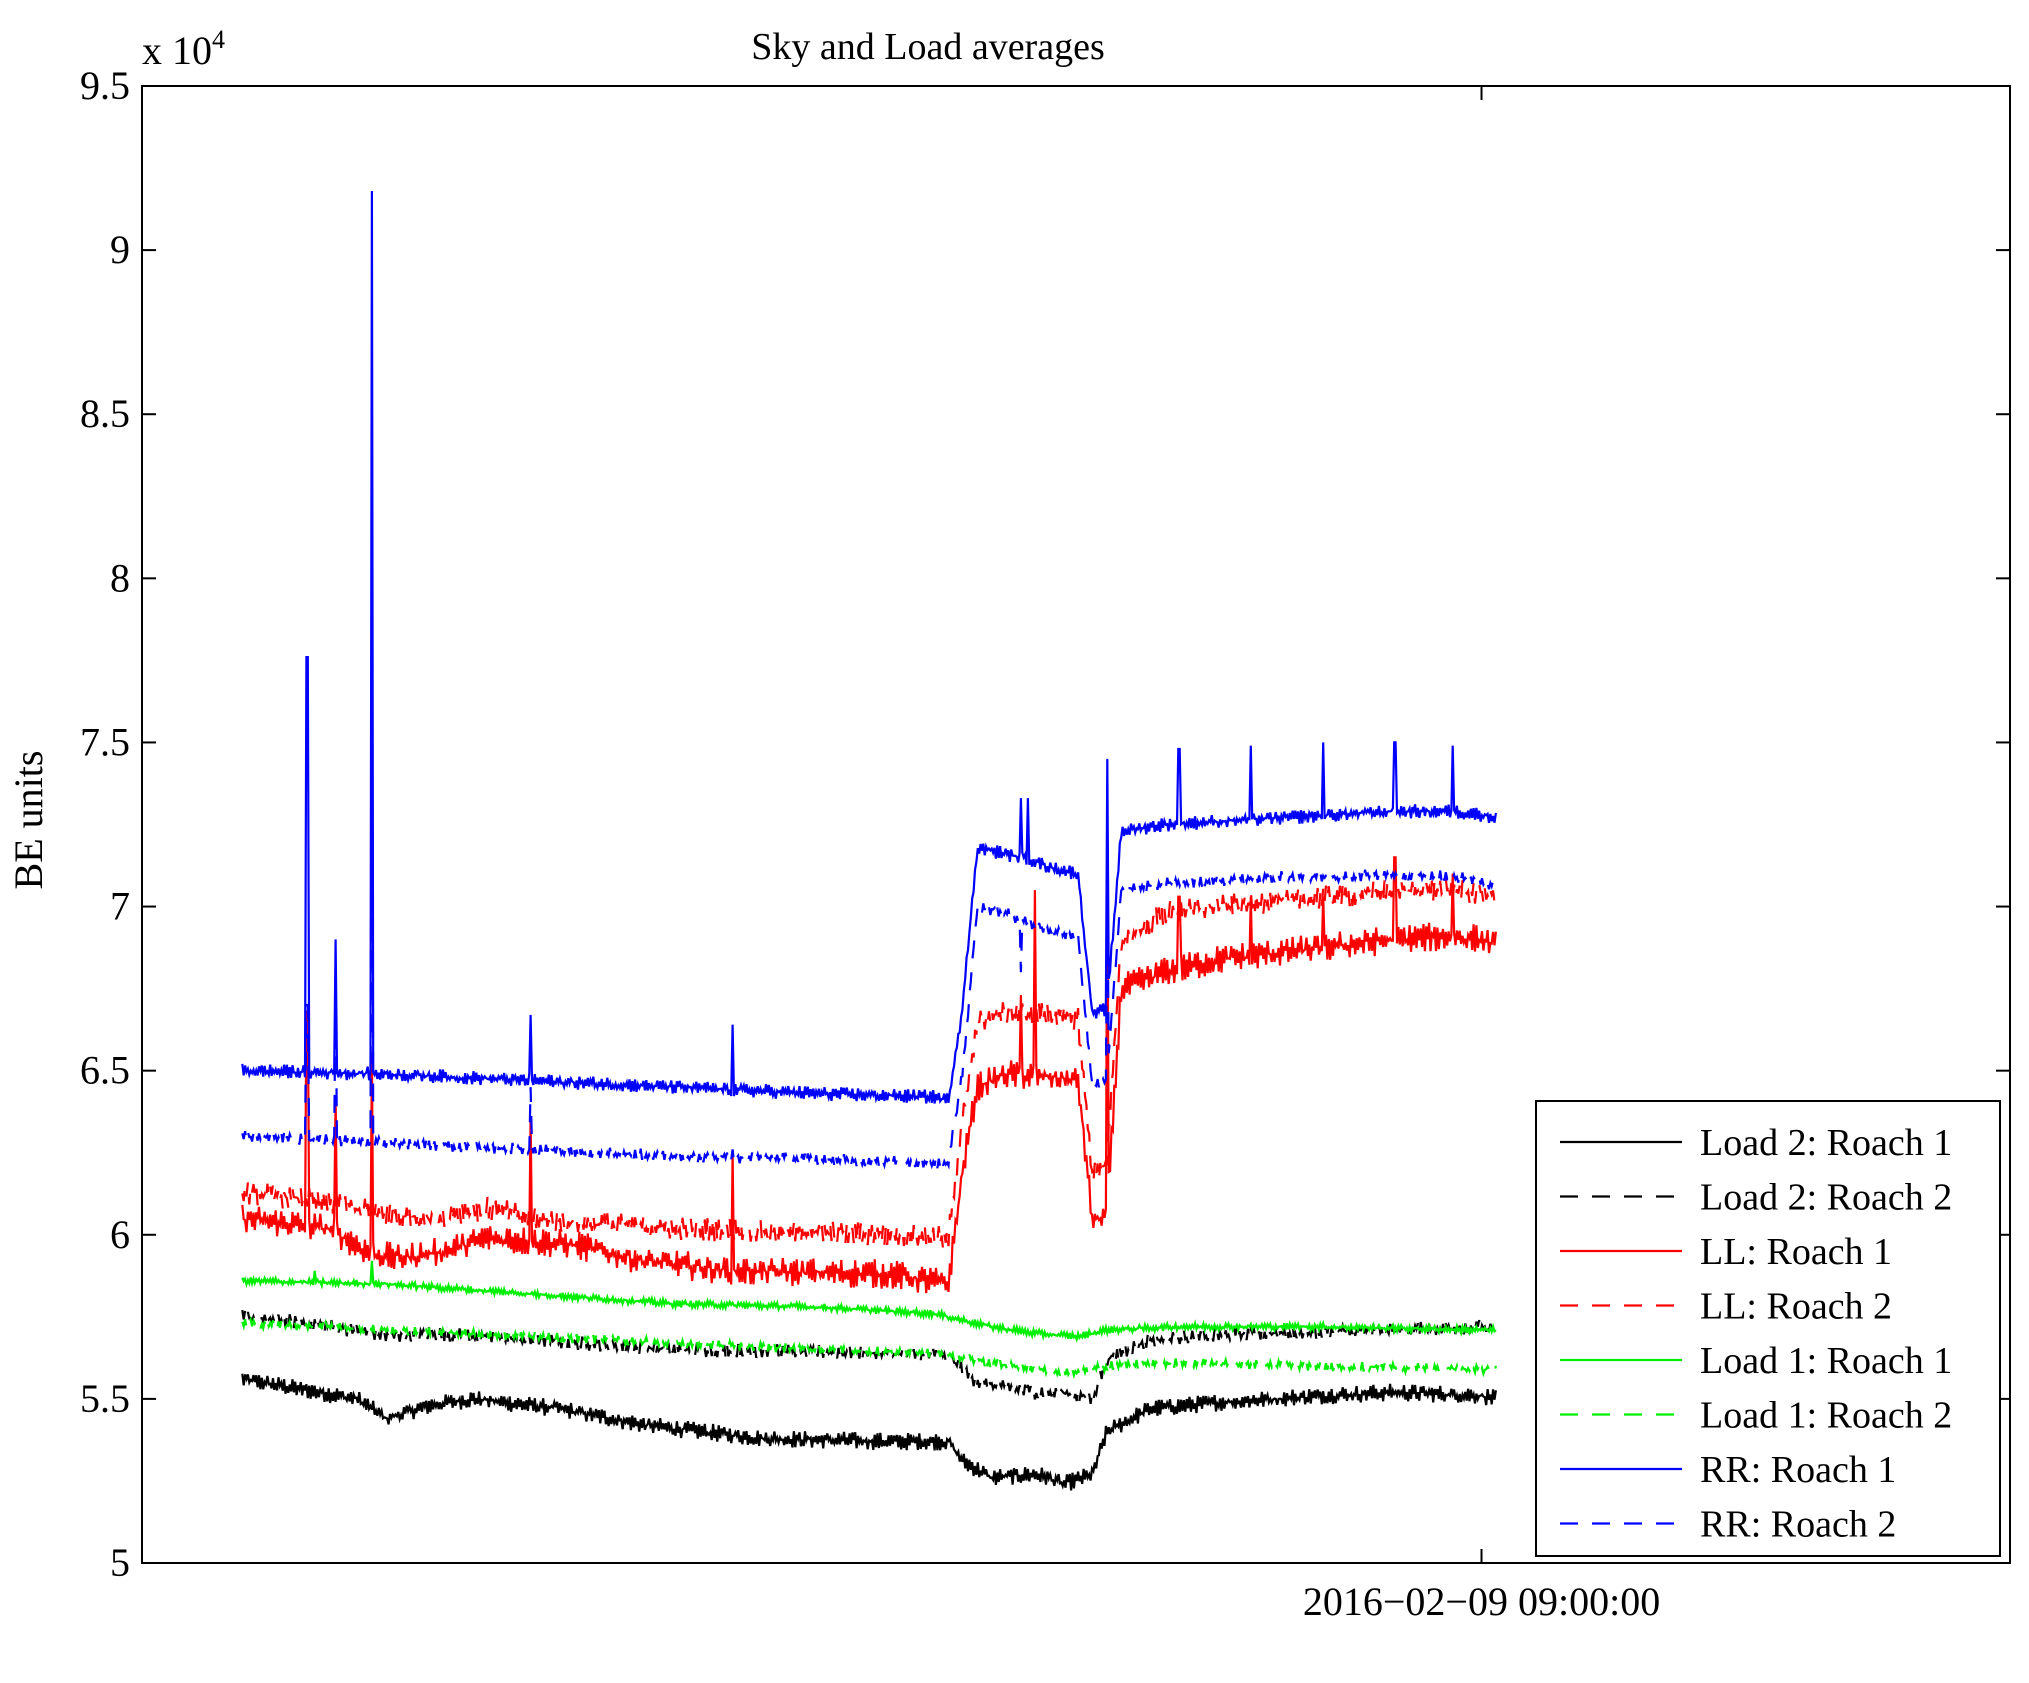  Describe the element at coordinates (1481, 1601) in the screenshot. I see `x-tick-label: 2016−02−09 09:00:00` at that location.